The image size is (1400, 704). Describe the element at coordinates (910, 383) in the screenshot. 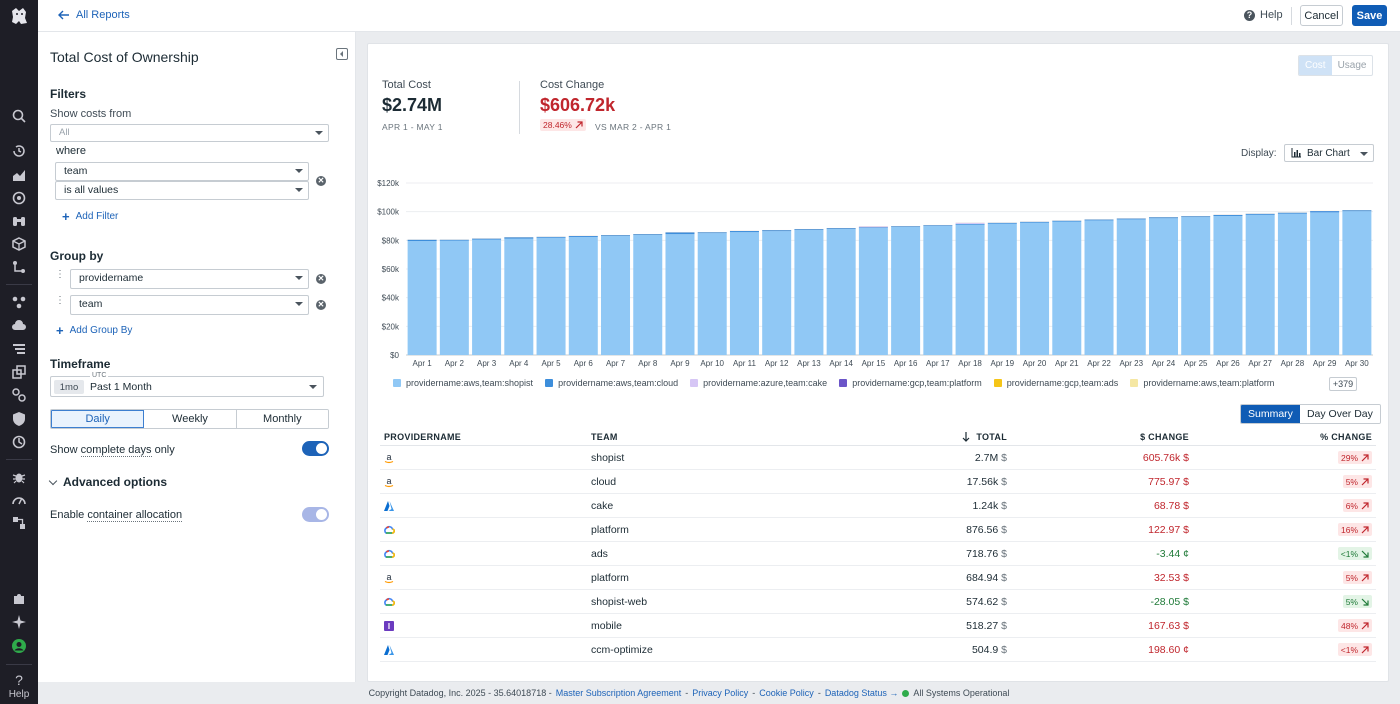

I see `legend-item: providername:gcp,team:platform` at that location.